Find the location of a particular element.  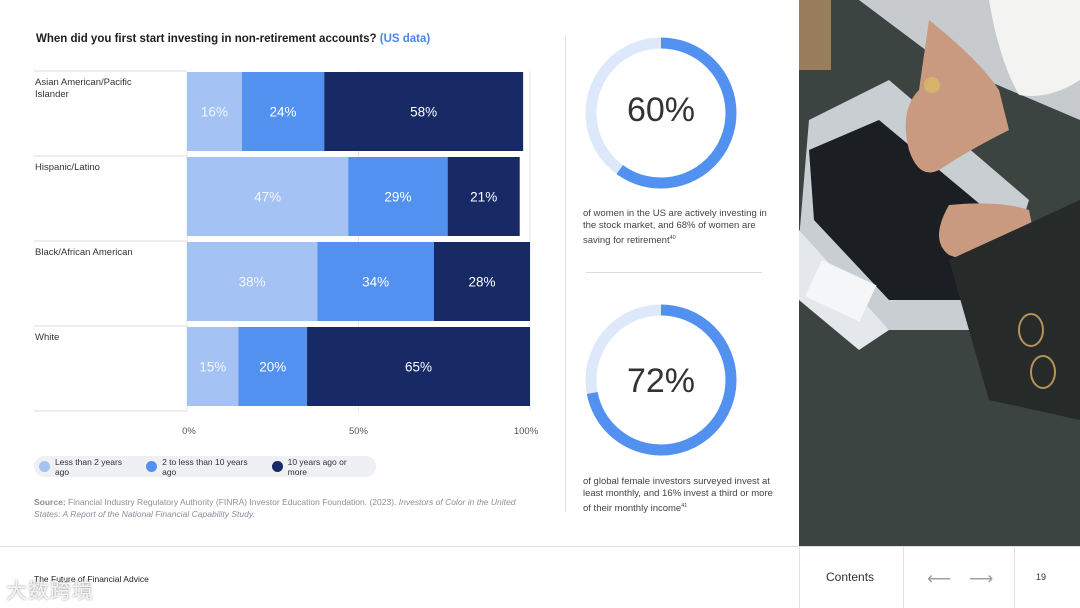

footnote-ref: 41 is located at coordinates (684, 506).